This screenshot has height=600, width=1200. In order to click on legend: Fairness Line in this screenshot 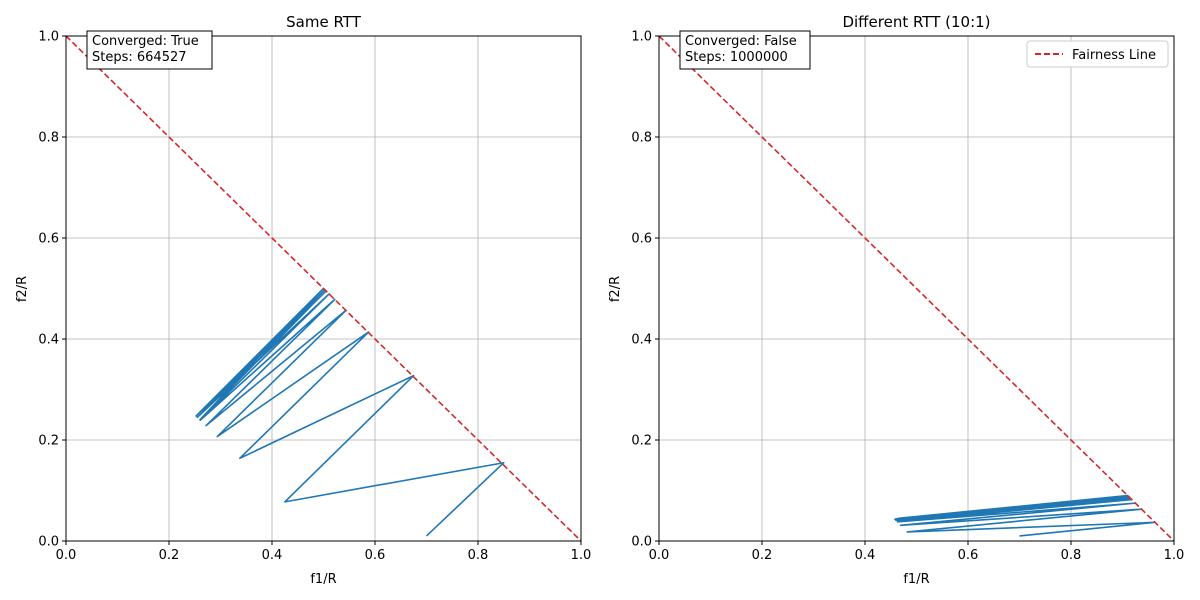, I will do `click(1097, 54)`.